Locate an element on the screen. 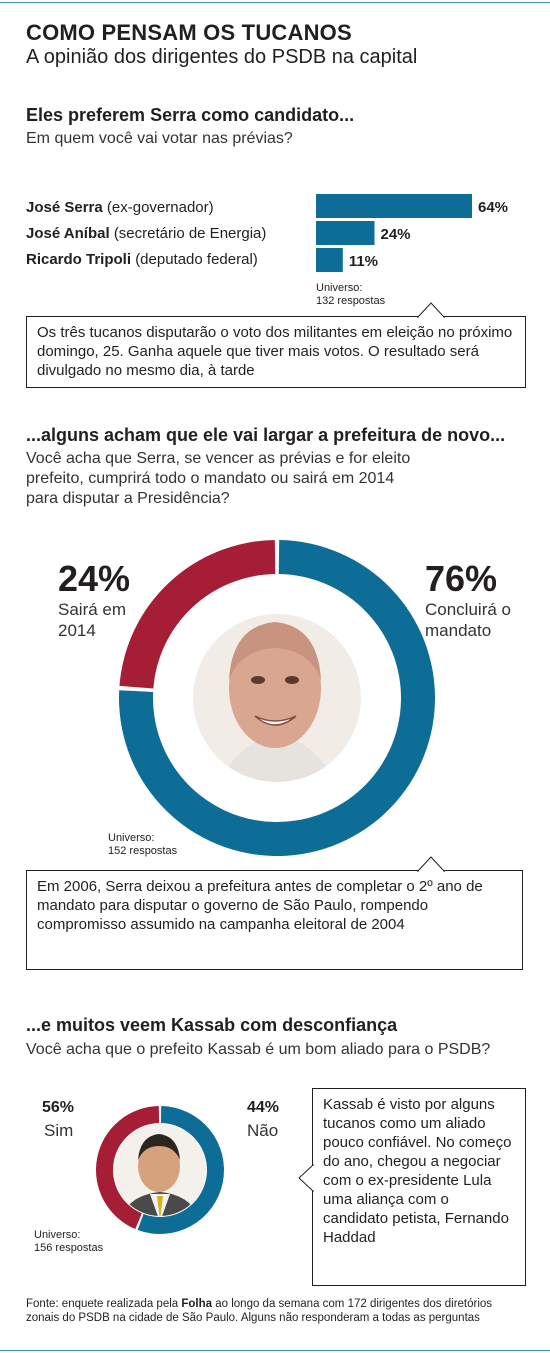  donut2-pct-blue: 56% is located at coordinates (58, 1107).